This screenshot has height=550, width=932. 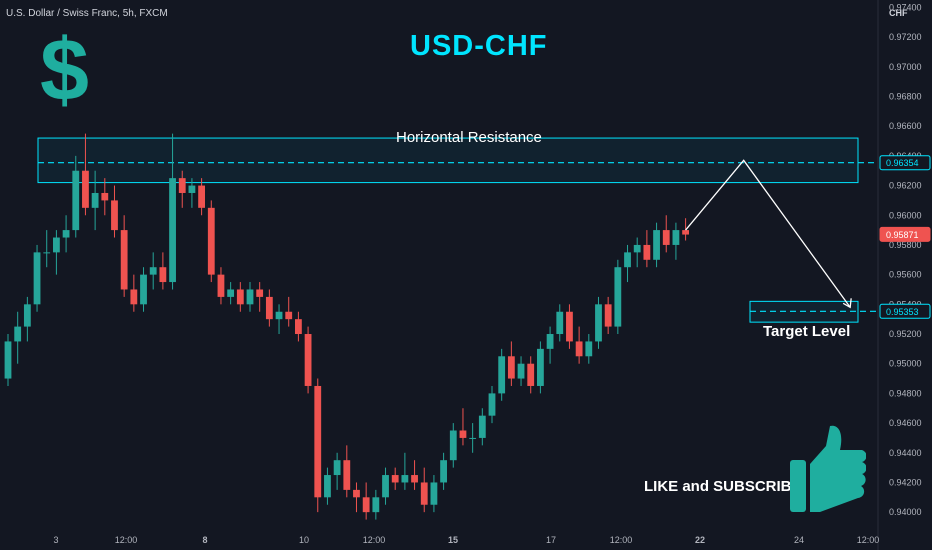 I want to click on y-tick-label: 0.95200, so click(x=905, y=334).